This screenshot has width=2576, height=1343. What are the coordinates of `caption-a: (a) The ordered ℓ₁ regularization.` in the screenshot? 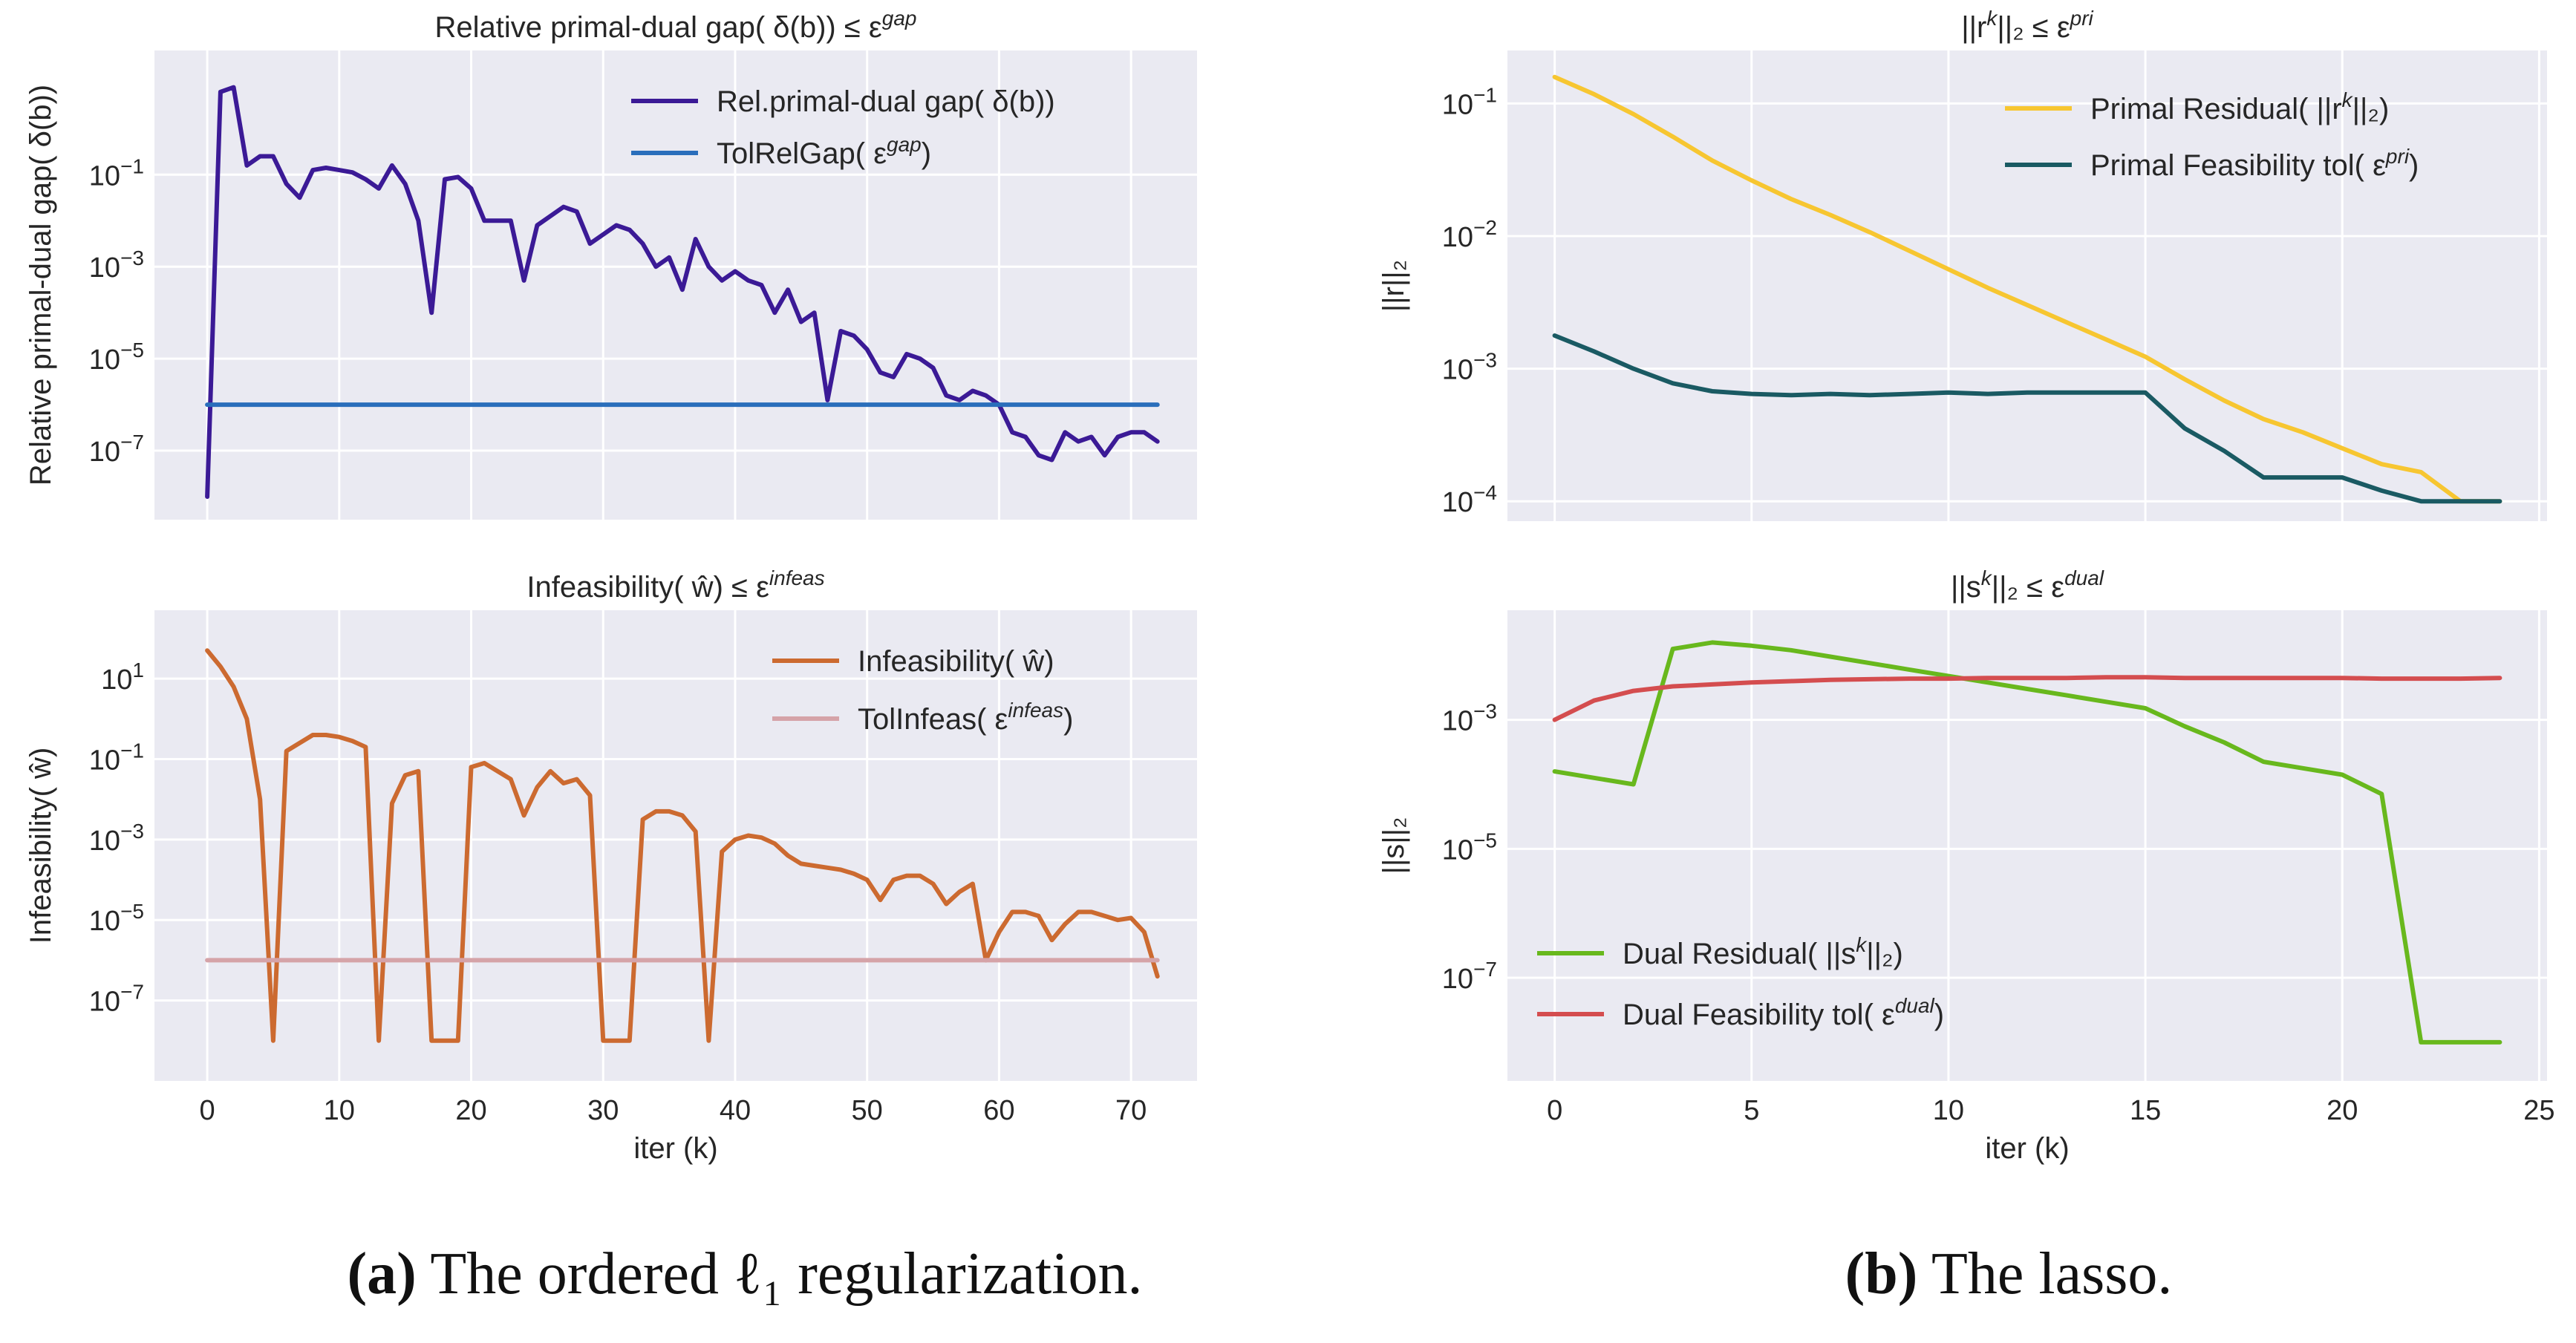 It's located at (745, 1274).